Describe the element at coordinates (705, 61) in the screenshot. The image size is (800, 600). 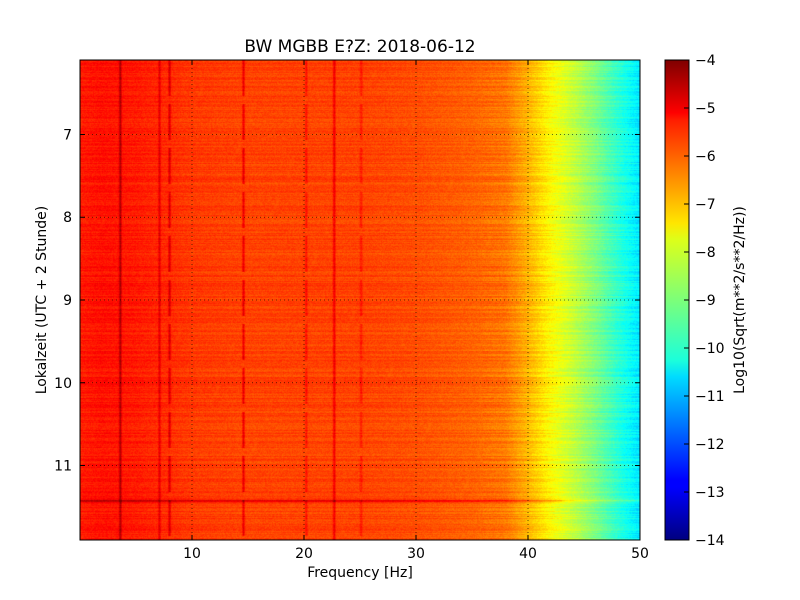
I see `colorbar-tick-label: −4` at that location.